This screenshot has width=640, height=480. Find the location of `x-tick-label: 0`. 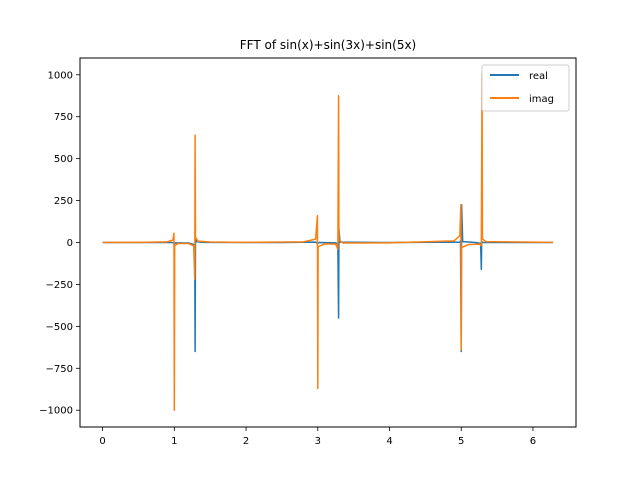

x-tick-label: 0 is located at coordinates (102, 441).